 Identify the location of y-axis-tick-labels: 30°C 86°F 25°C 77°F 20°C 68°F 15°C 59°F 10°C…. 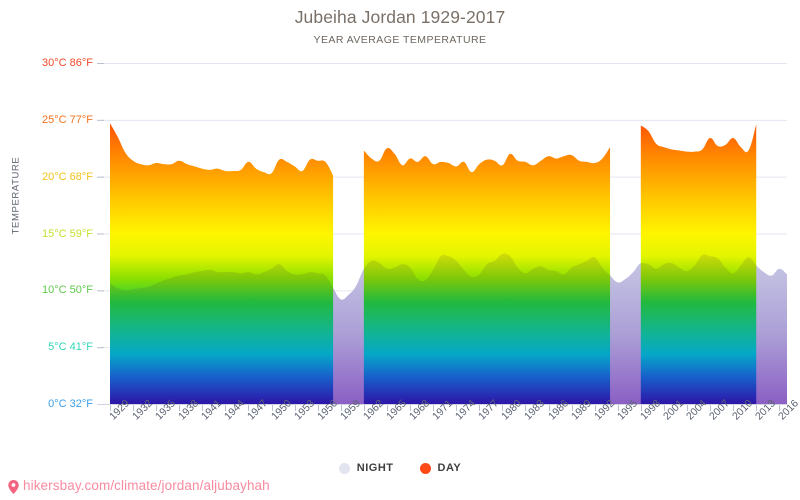
(46, 250).